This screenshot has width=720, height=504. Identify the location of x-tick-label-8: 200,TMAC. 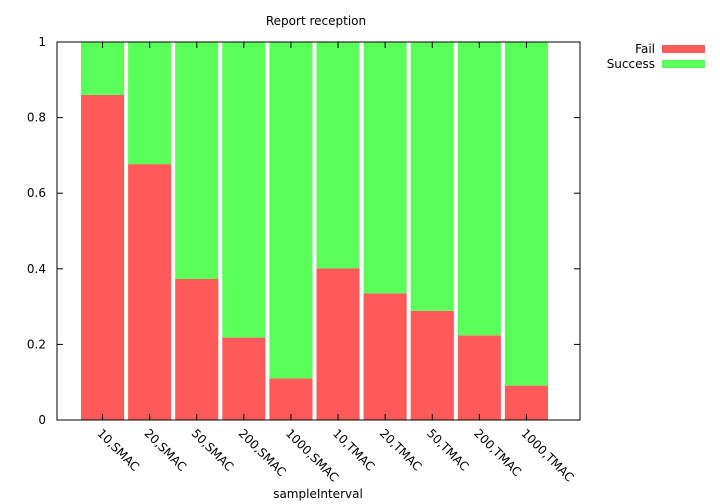
(497, 452).